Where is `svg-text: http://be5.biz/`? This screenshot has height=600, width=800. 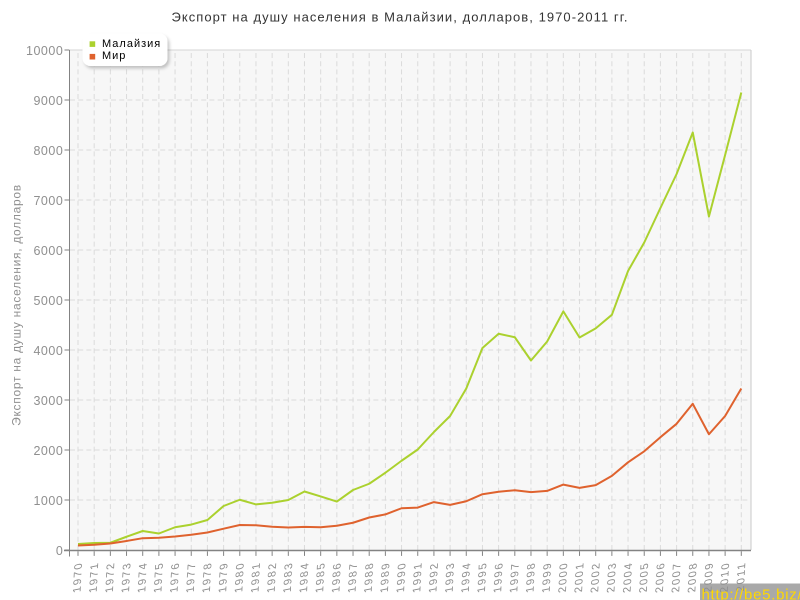 svg-text: http://be5.biz/ is located at coordinates (751, 593).